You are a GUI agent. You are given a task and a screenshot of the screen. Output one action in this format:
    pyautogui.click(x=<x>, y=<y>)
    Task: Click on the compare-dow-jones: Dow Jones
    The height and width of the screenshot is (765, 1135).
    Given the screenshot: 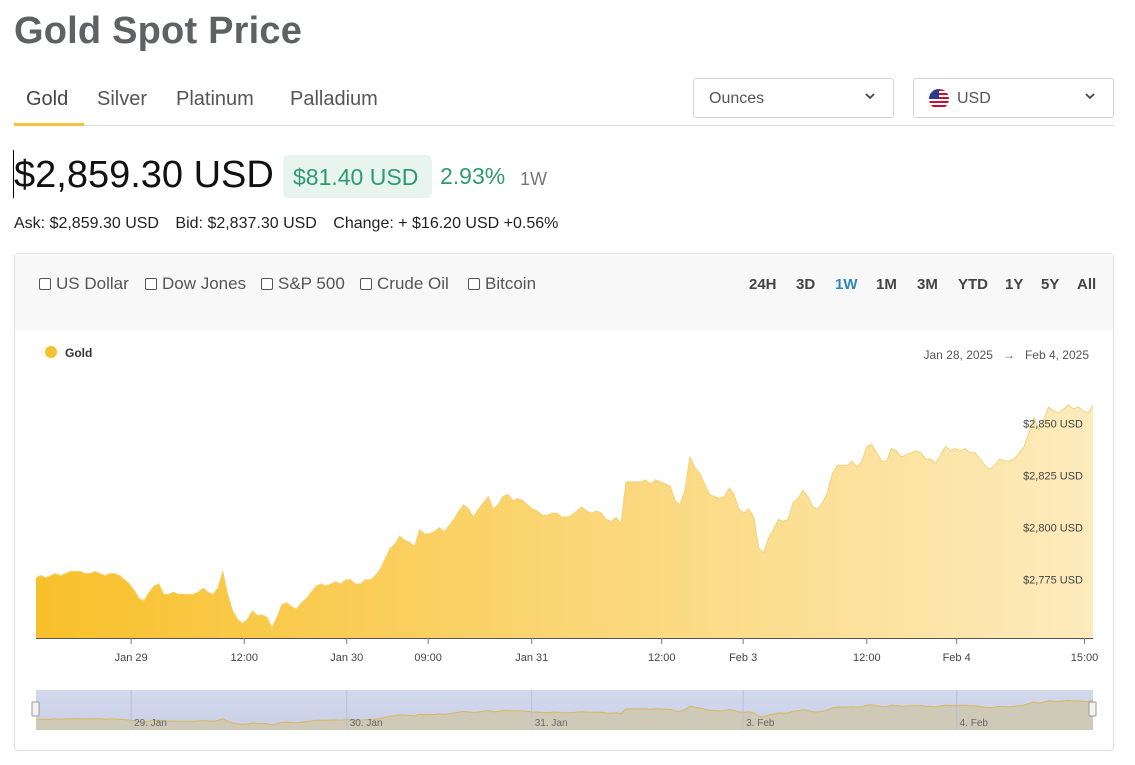 What is the action you would take?
    pyautogui.click(x=195, y=284)
    